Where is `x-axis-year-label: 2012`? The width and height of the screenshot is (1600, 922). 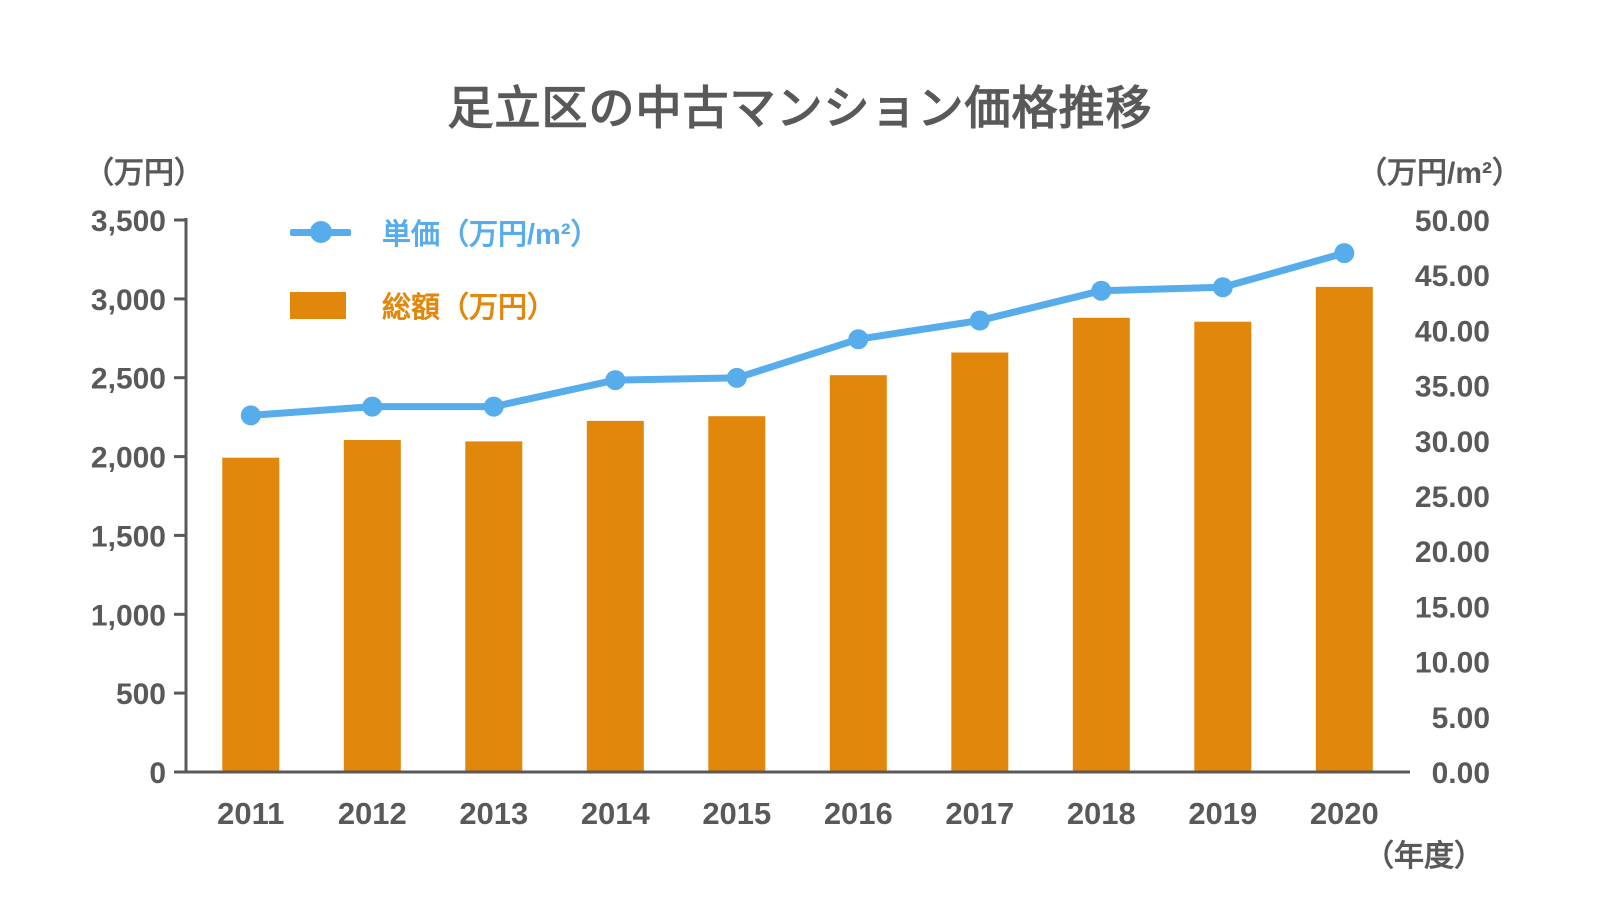 x-axis-year-label: 2012 is located at coordinates (372, 813).